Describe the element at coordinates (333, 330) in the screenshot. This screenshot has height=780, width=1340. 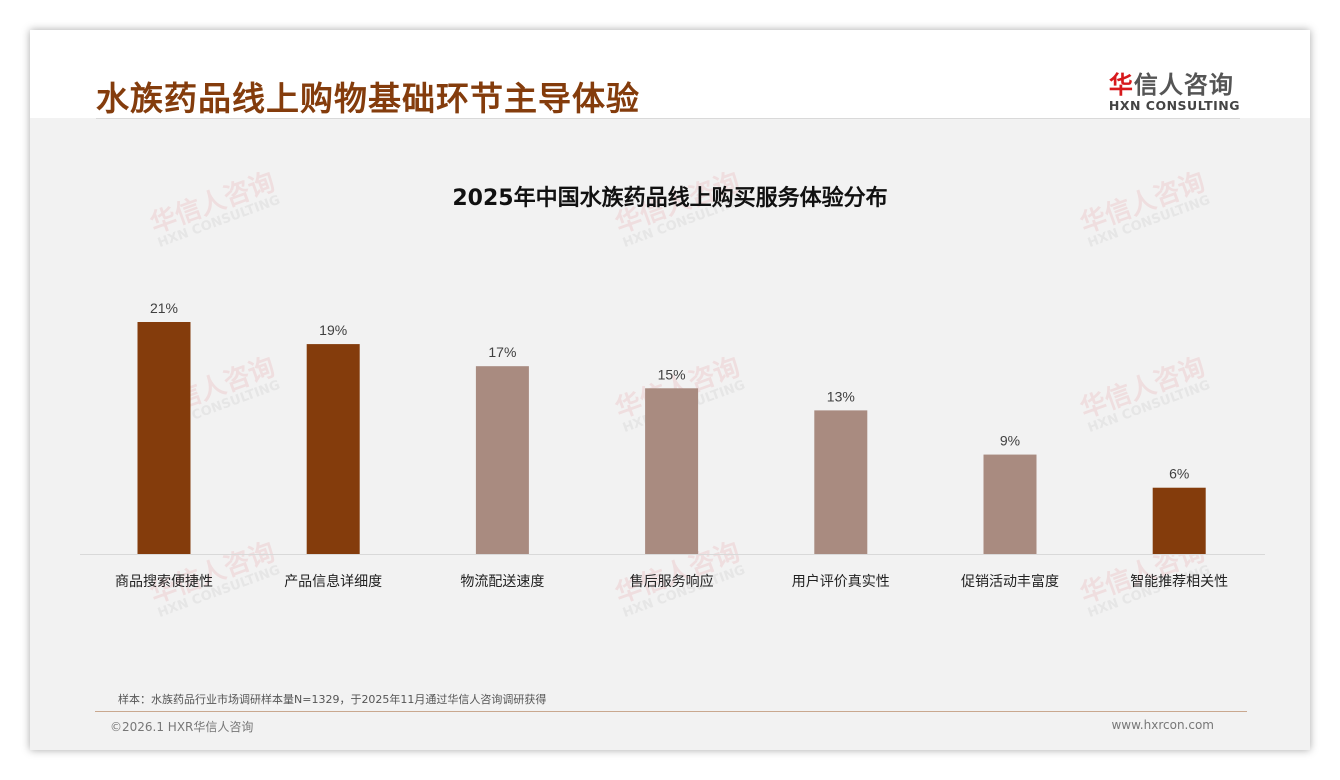
I see `data-label: 19%` at that location.